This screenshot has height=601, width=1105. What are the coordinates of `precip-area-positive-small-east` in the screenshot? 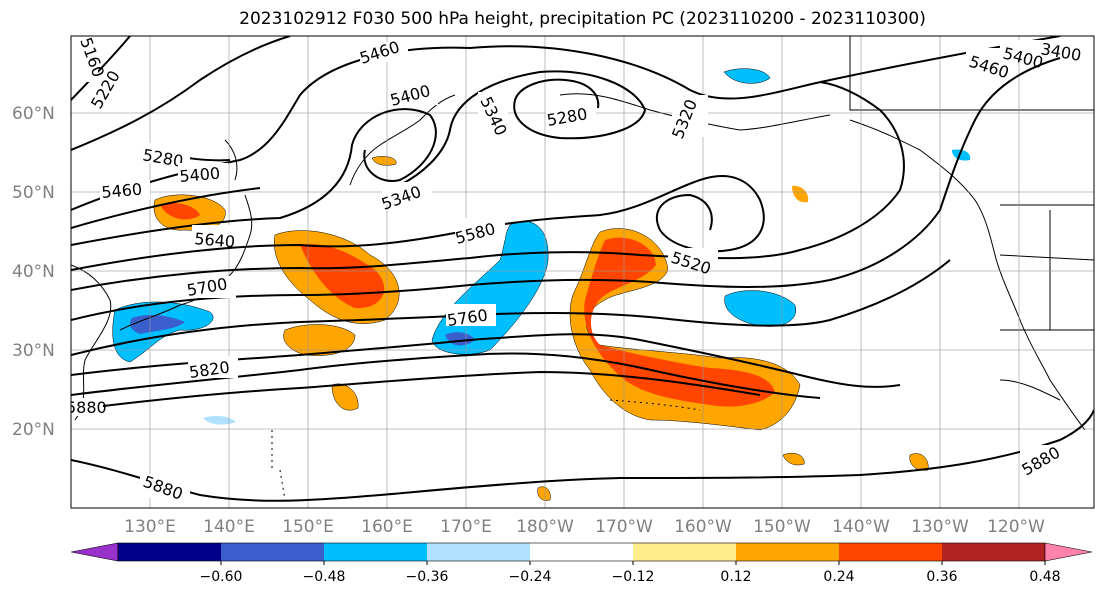 It's located at (800, 194).